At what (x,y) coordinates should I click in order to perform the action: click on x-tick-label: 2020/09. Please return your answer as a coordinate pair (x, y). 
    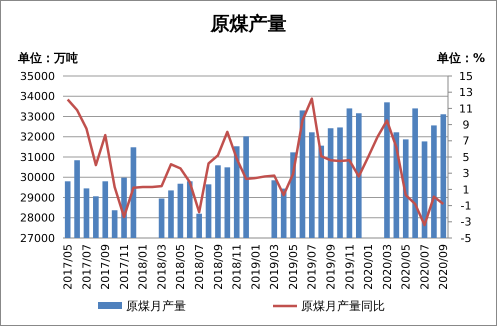
    Looking at the image, I should click on (443, 267).